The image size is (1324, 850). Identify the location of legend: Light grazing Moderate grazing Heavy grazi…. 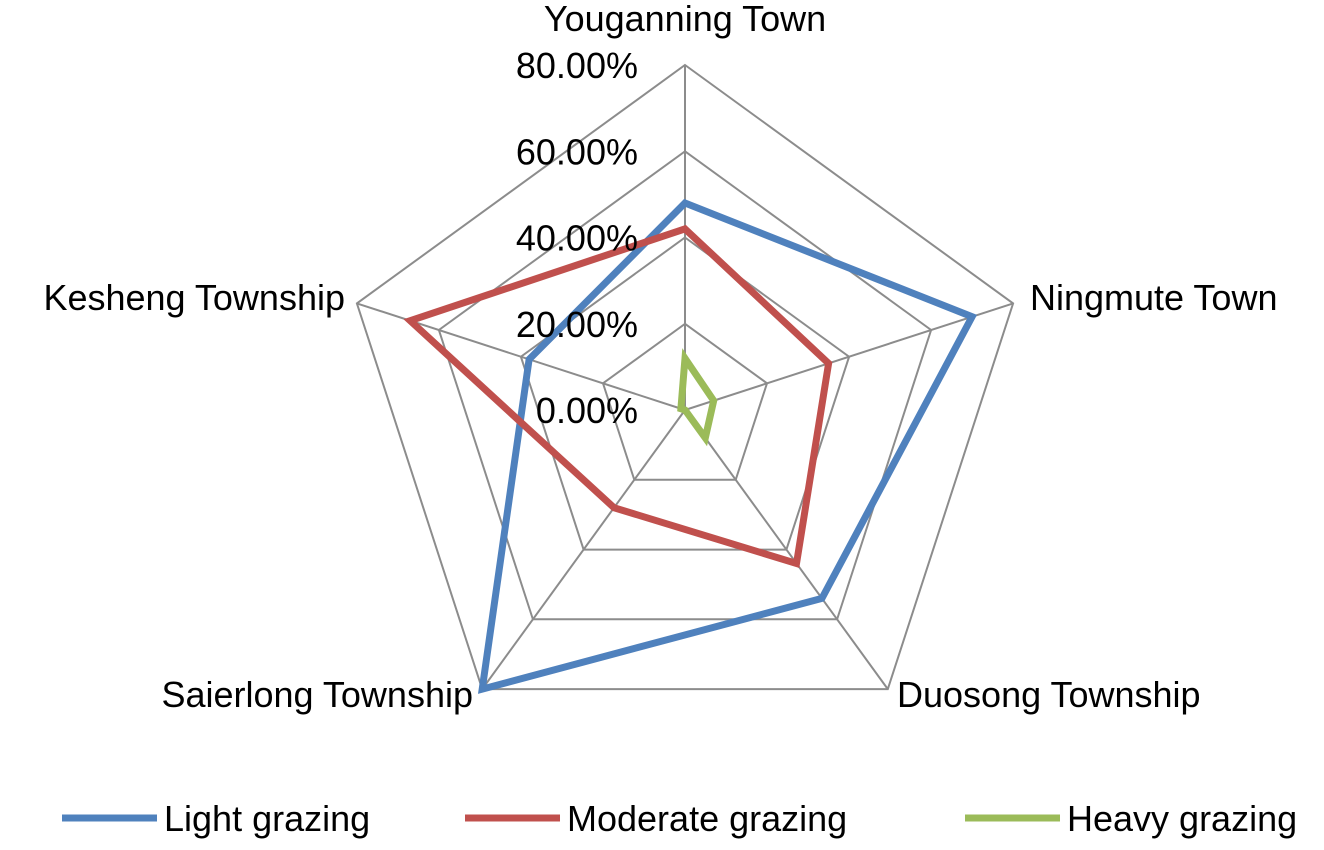
(679, 818).